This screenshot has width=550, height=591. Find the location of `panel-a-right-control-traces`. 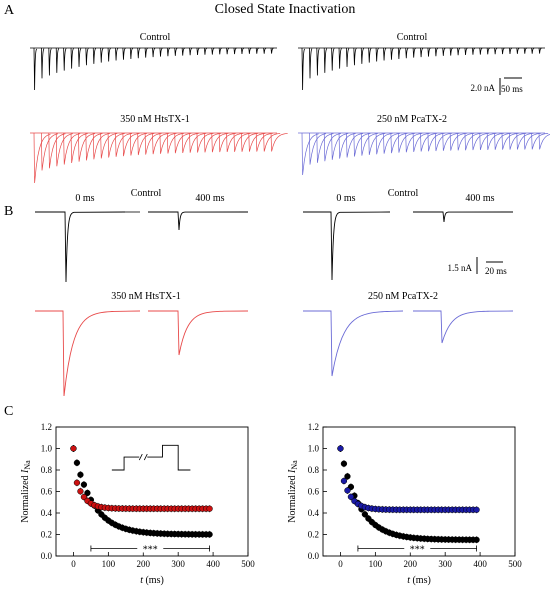

panel-a-right-control-traces is located at coordinates (421, 69).